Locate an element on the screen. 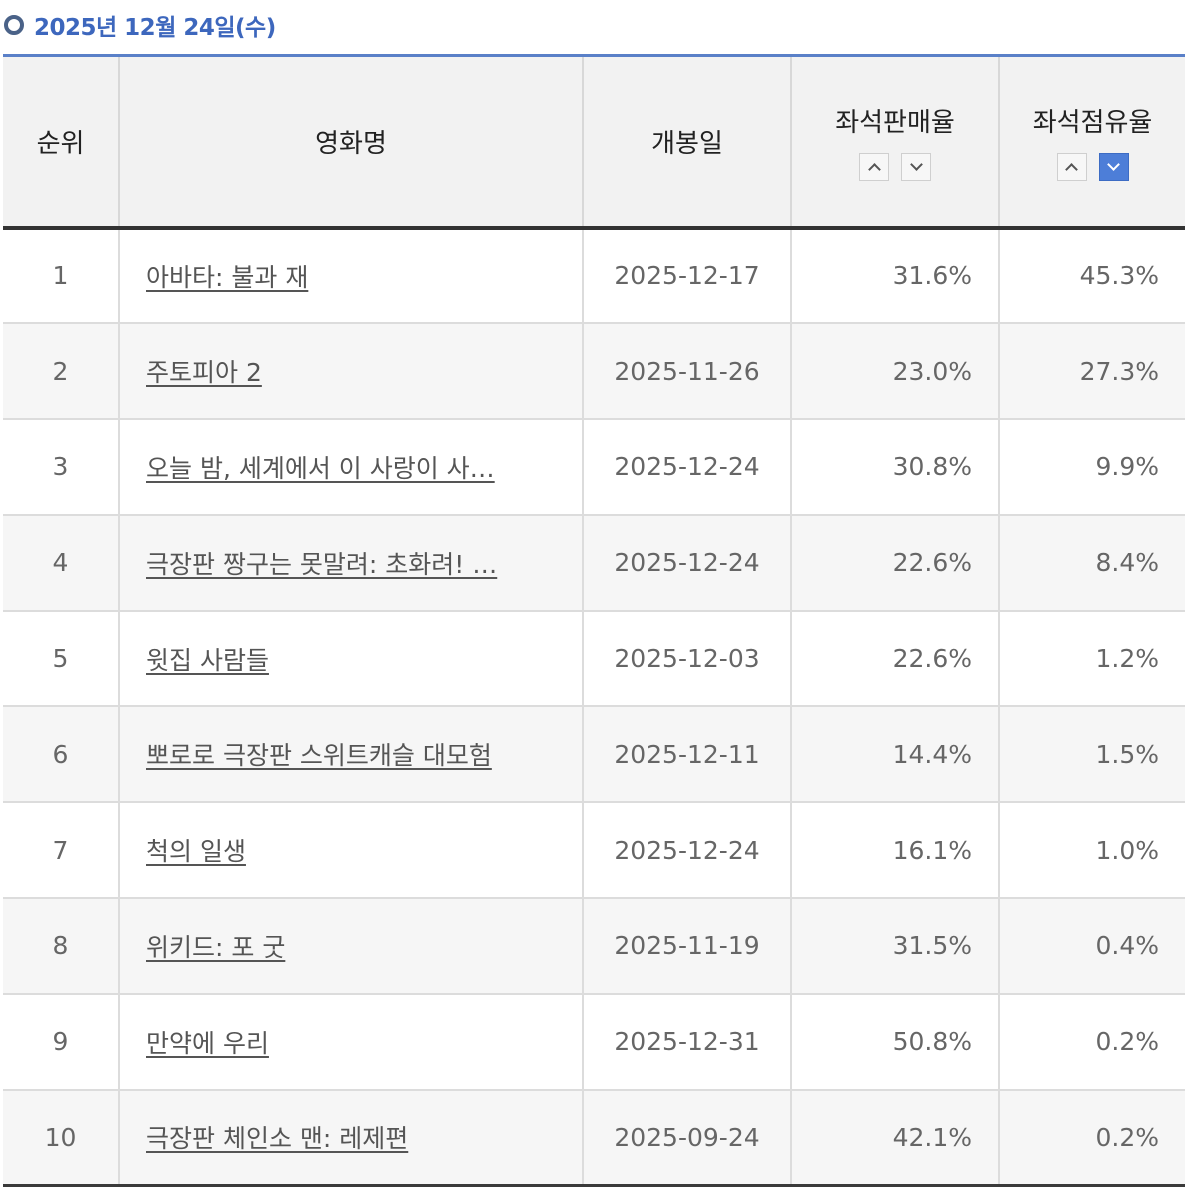 This screenshot has height=1191, width=1186. title-cell: 위키드: 포 굿 is located at coordinates (351, 946).